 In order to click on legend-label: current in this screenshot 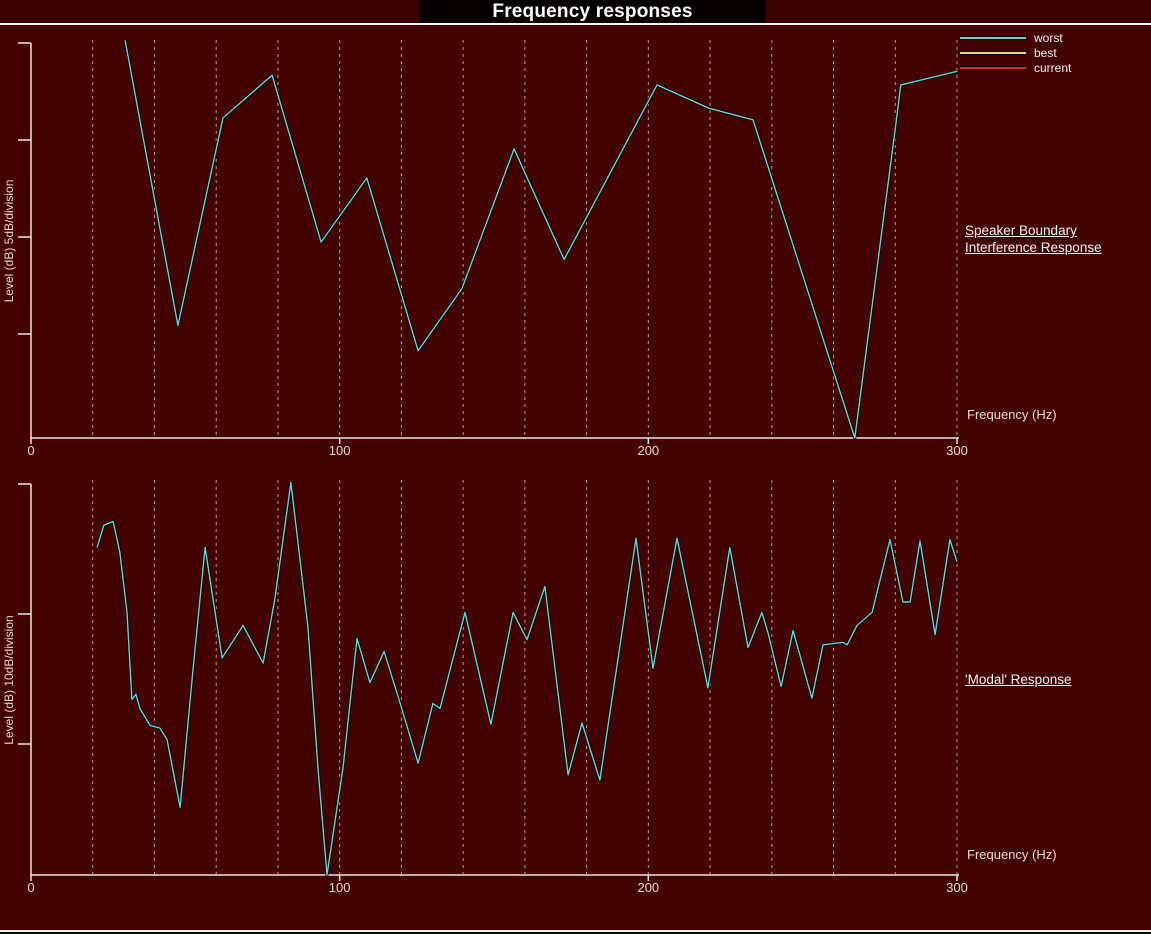, I will do `click(1053, 67)`.